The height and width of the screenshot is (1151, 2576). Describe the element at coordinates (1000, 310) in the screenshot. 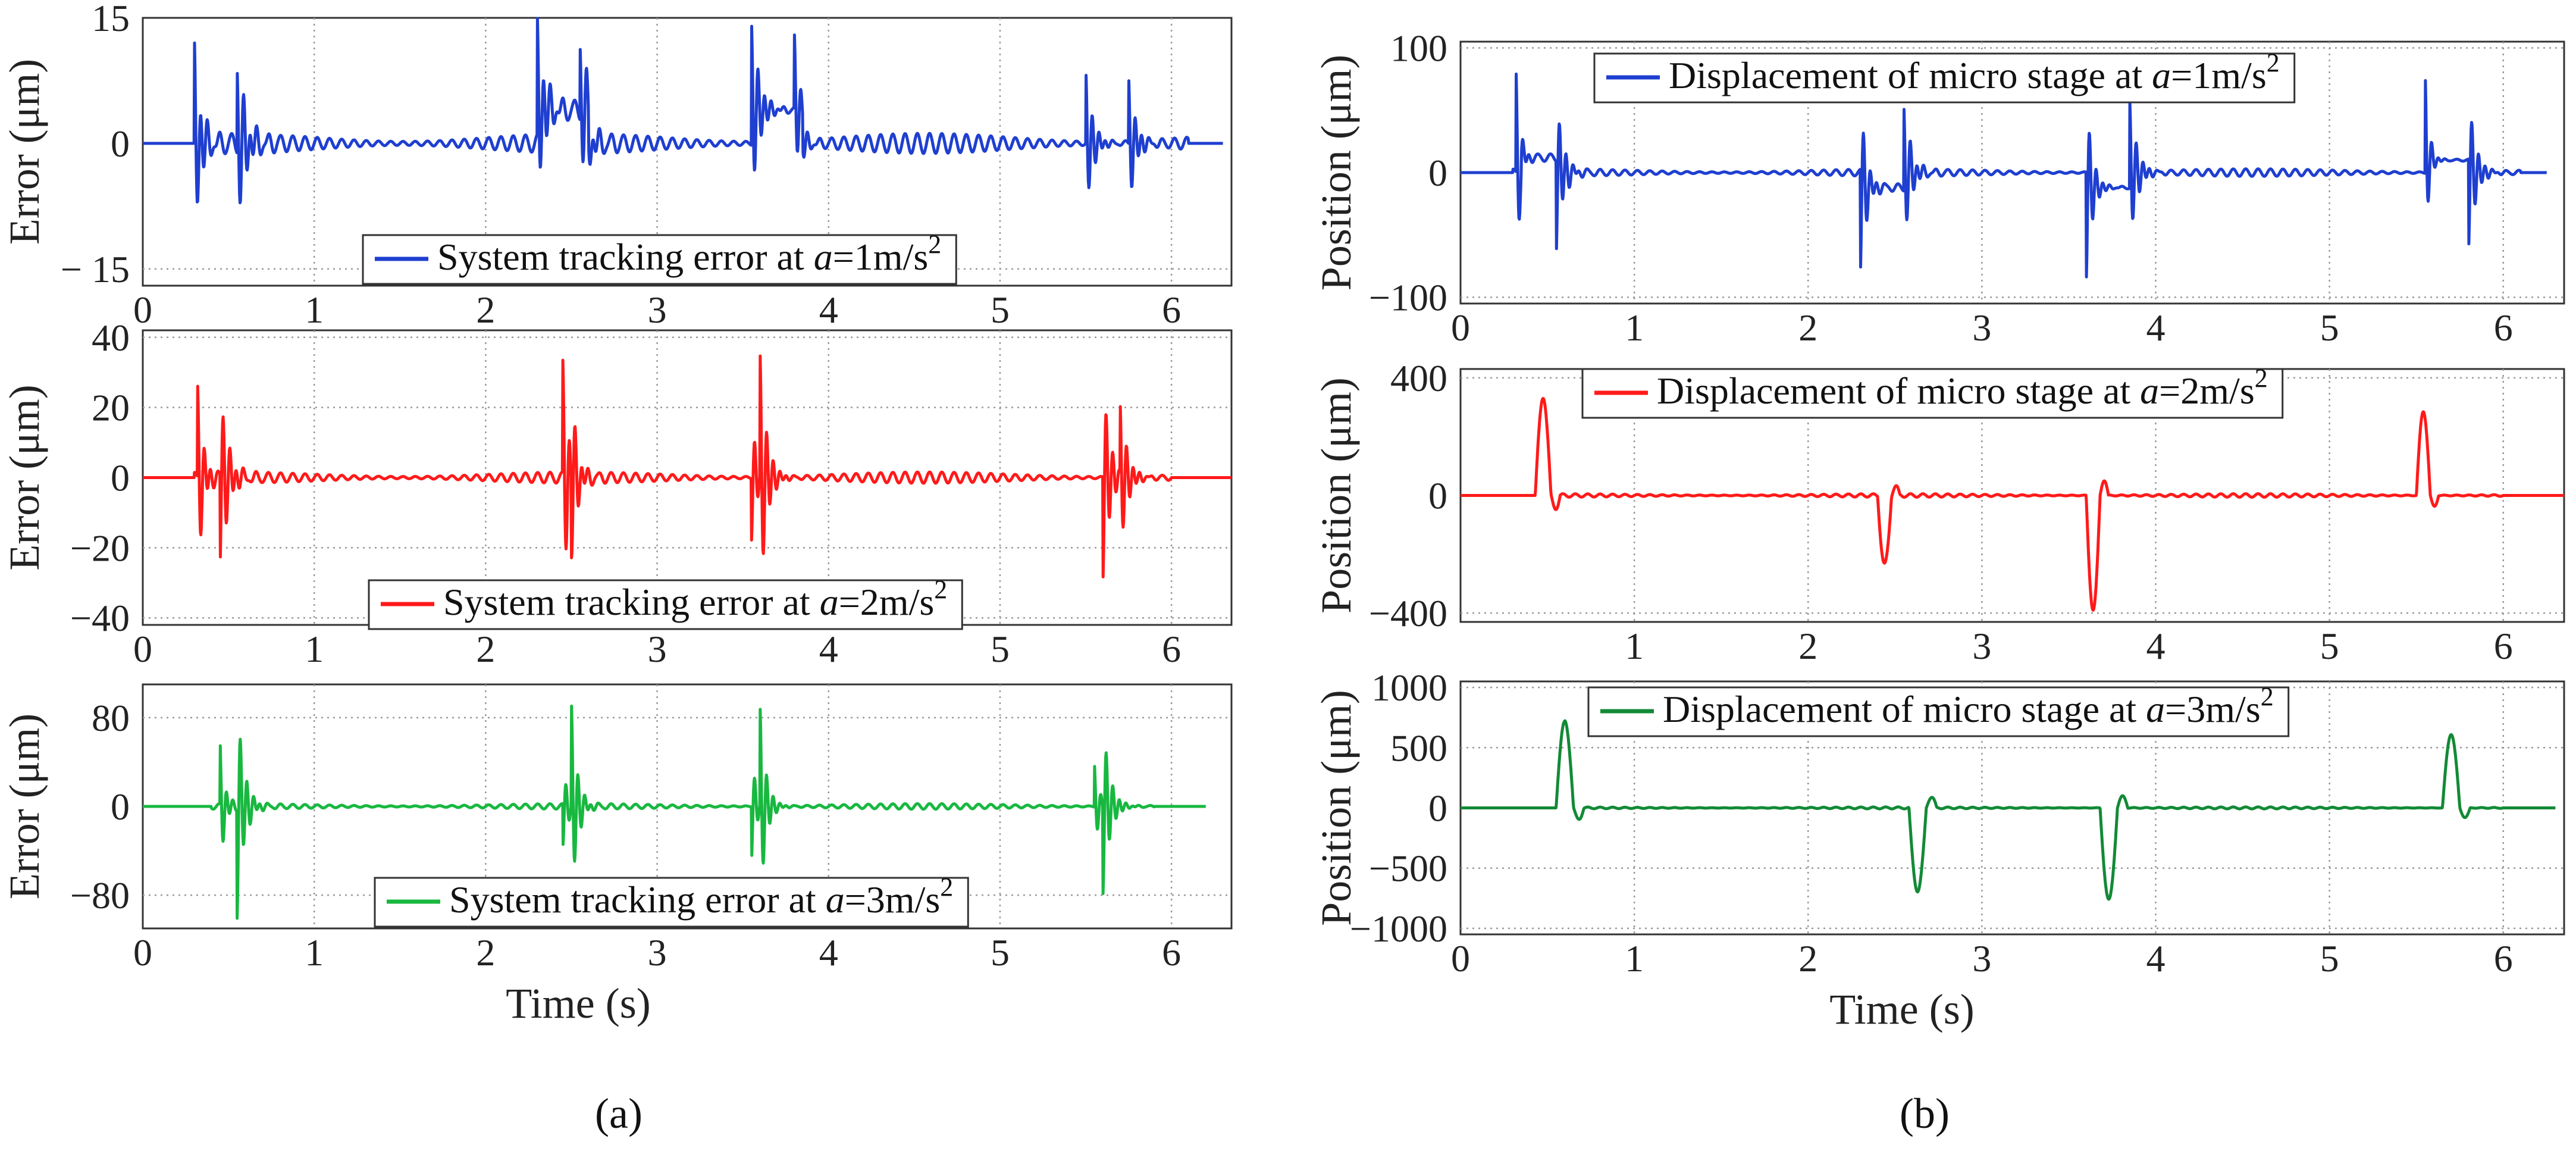

I see `xtick-label-a1: 5` at that location.